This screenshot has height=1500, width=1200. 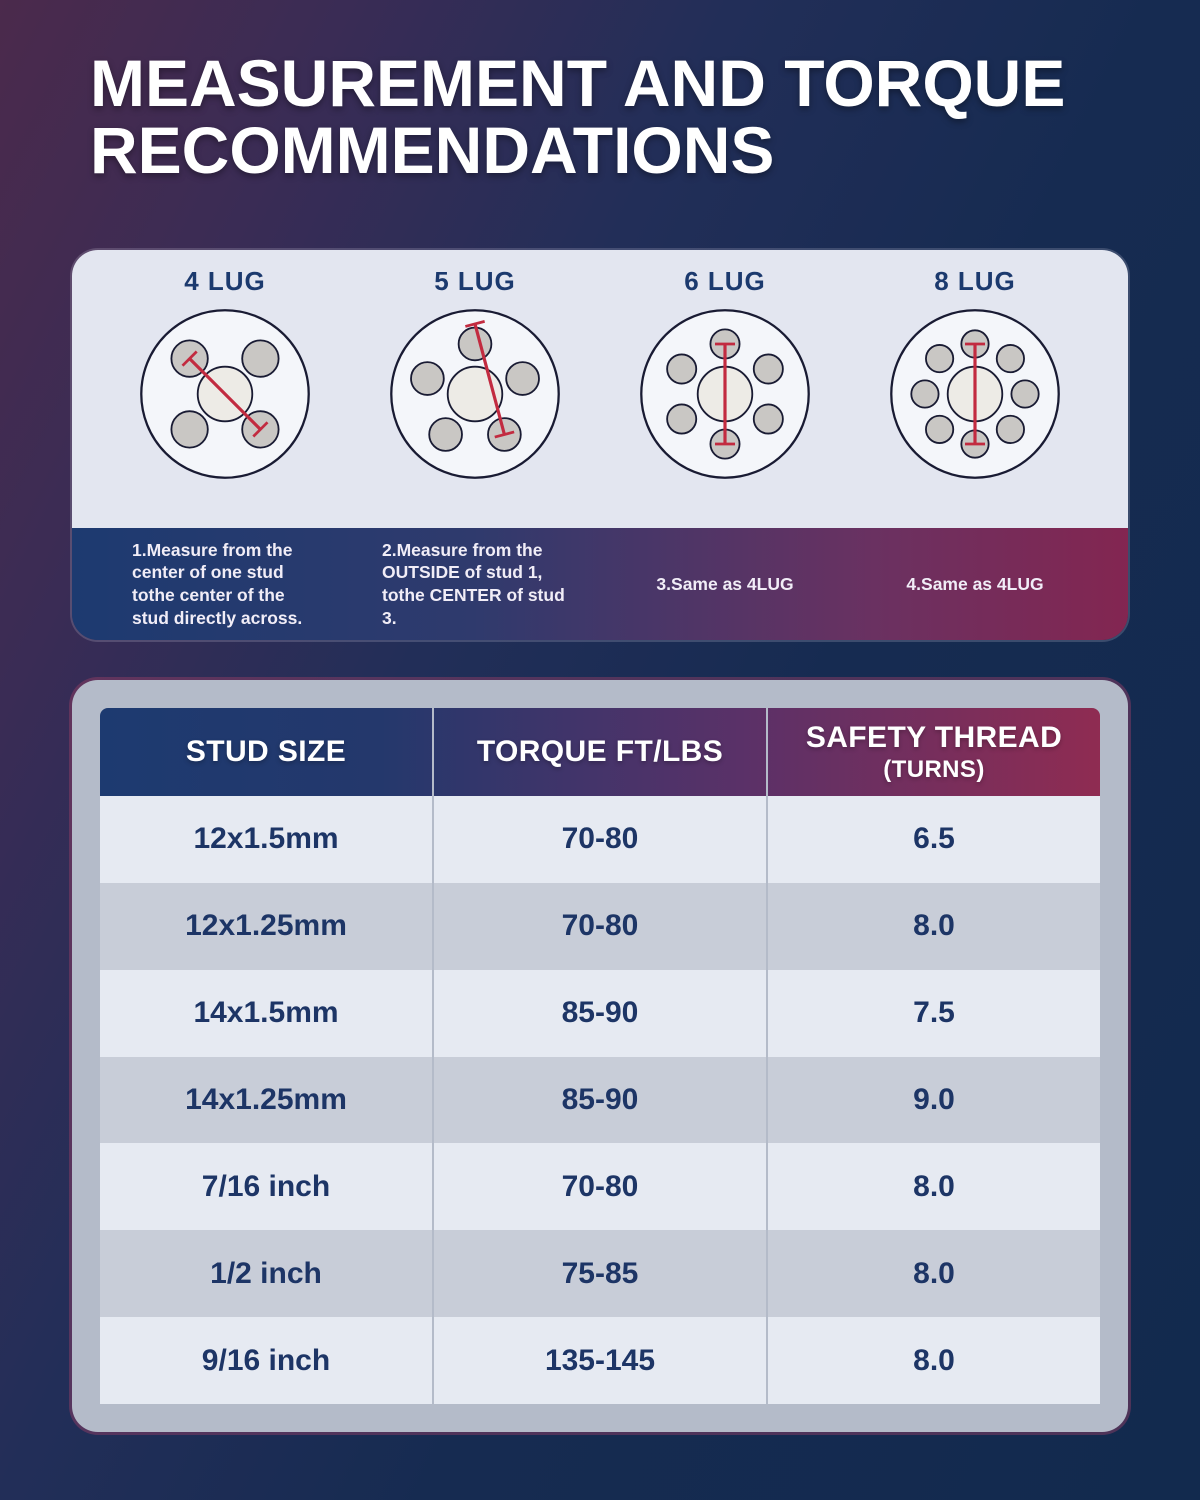 I want to click on lug-measurement-note: 4.Same as 4LUG, so click(x=975, y=584).